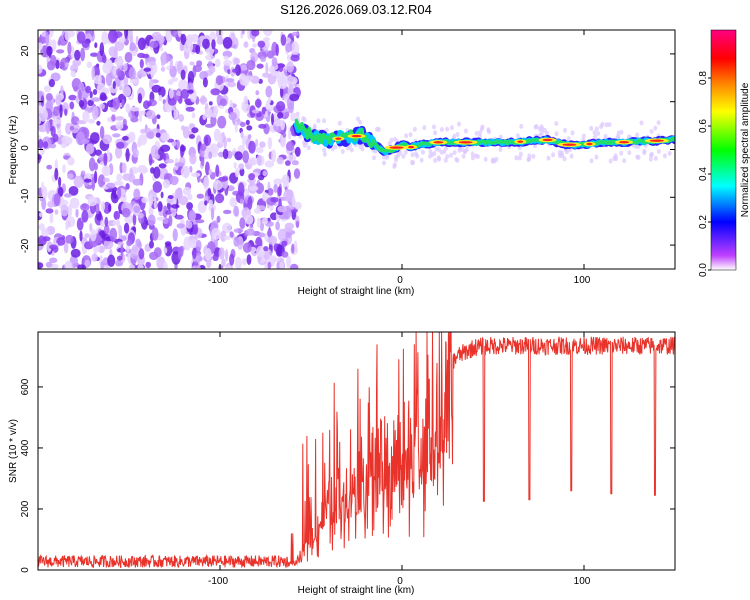  What do you see at coordinates (25, 148) in the screenshot?
I see `top-ytick-label: 0` at bounding box center [25, 148].